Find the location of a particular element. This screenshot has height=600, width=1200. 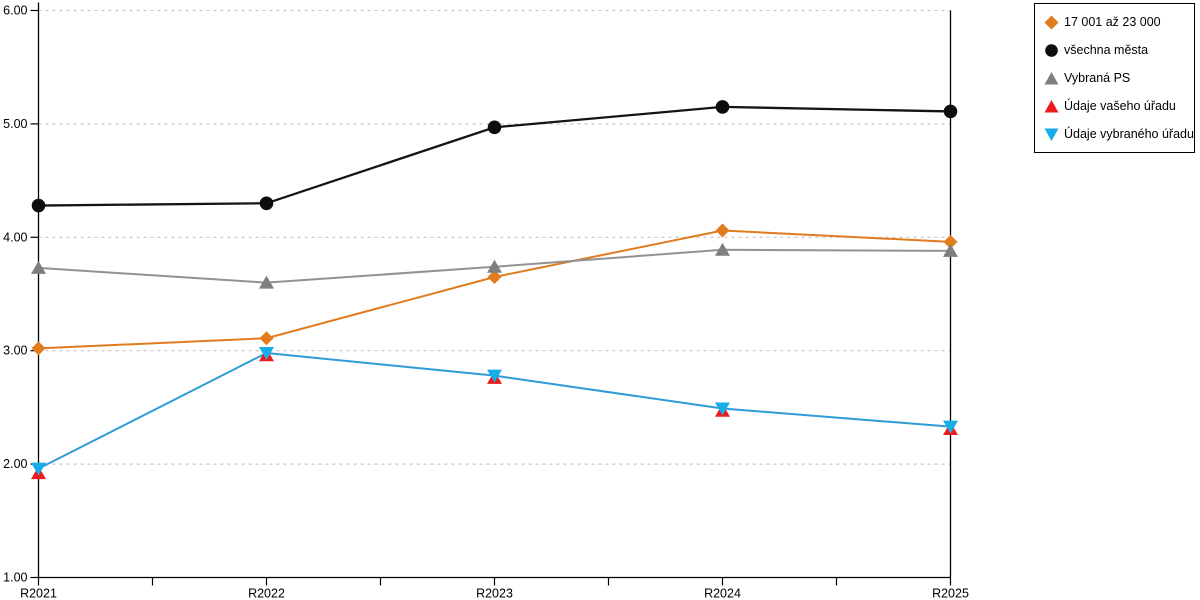

legend-label: Údaje vašeho úřadu is located at coordinates (1120, 105).